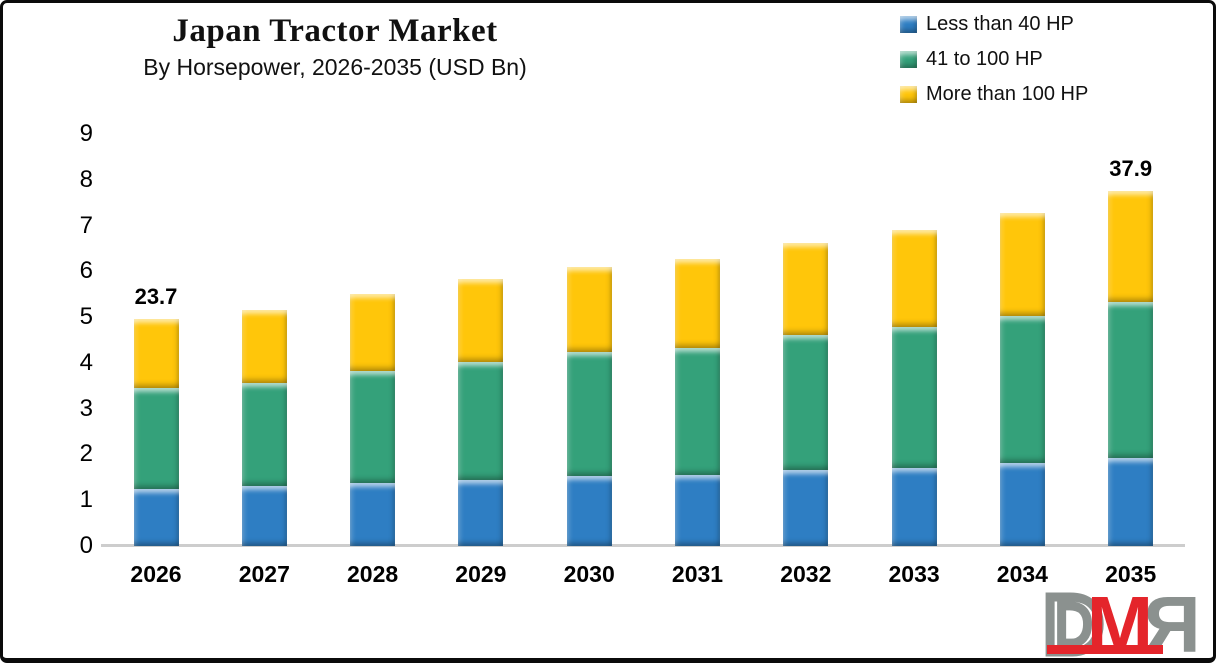 The height and width of the screenshot is (663, 1216). I want to click on x-axis-label-2035: 2035, so click(1131, 574).